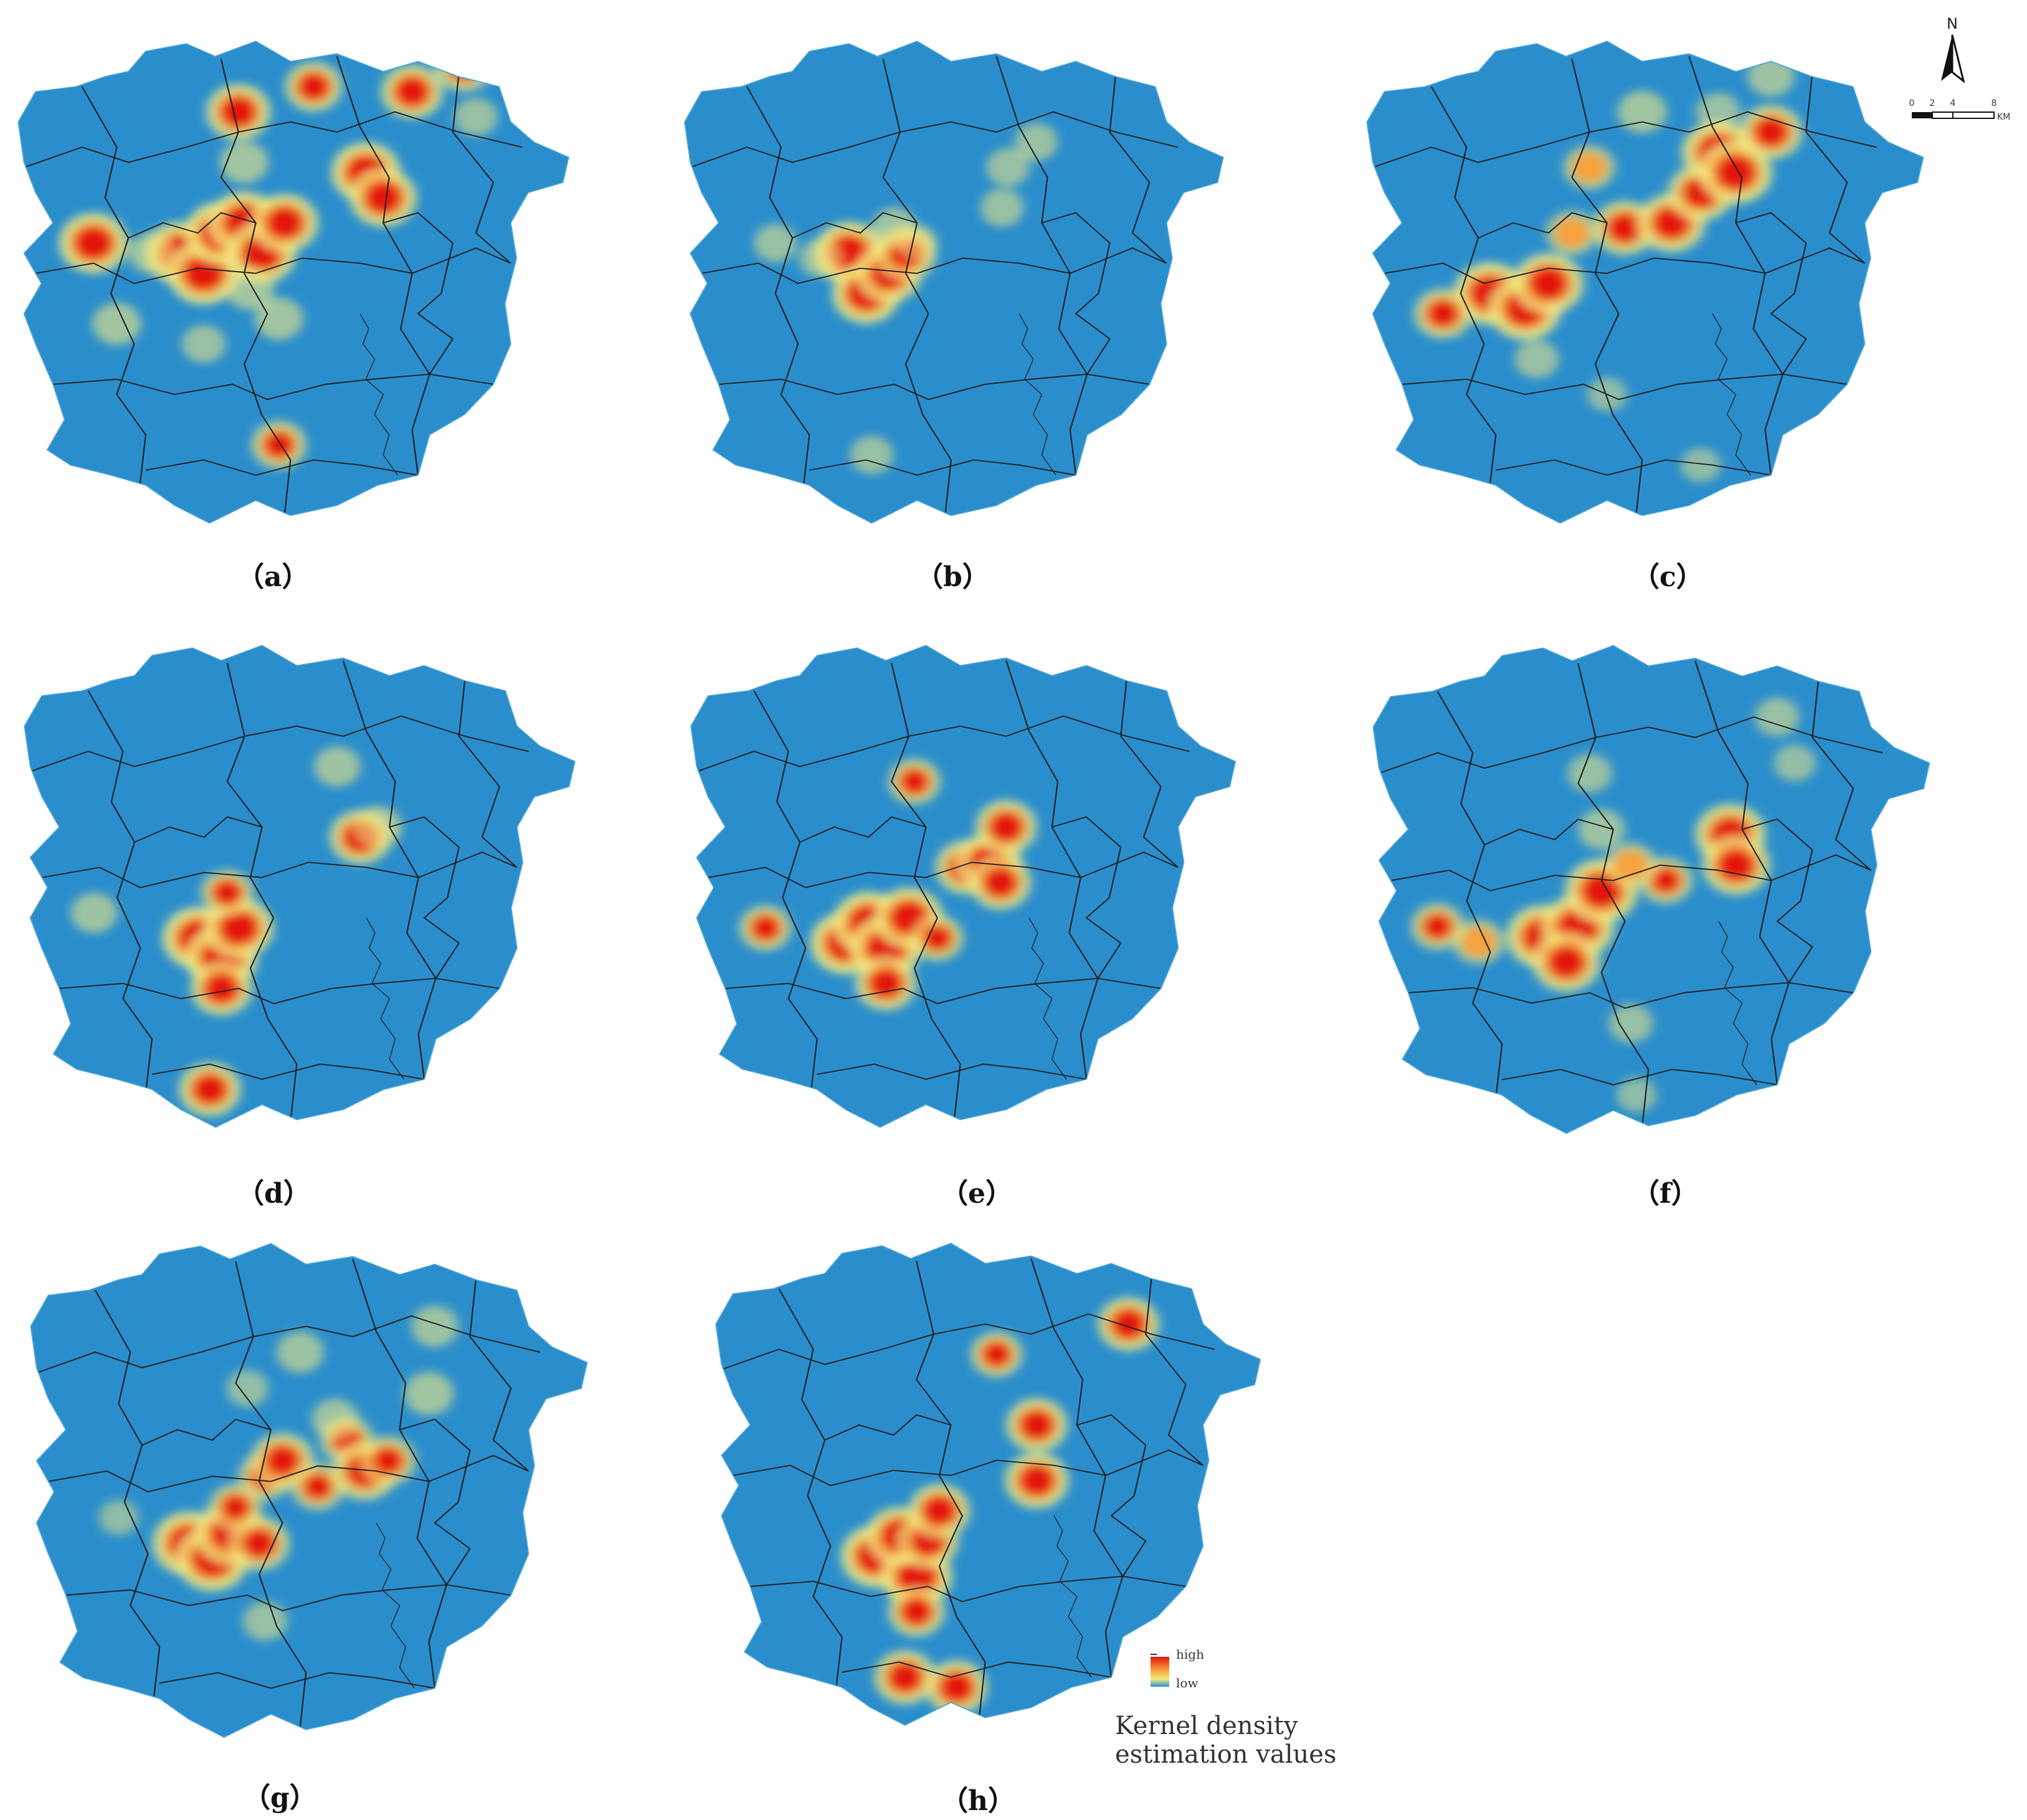 The image size is (2027, 1820). I want to click on scale-unit: KM, so click(2003, 117).